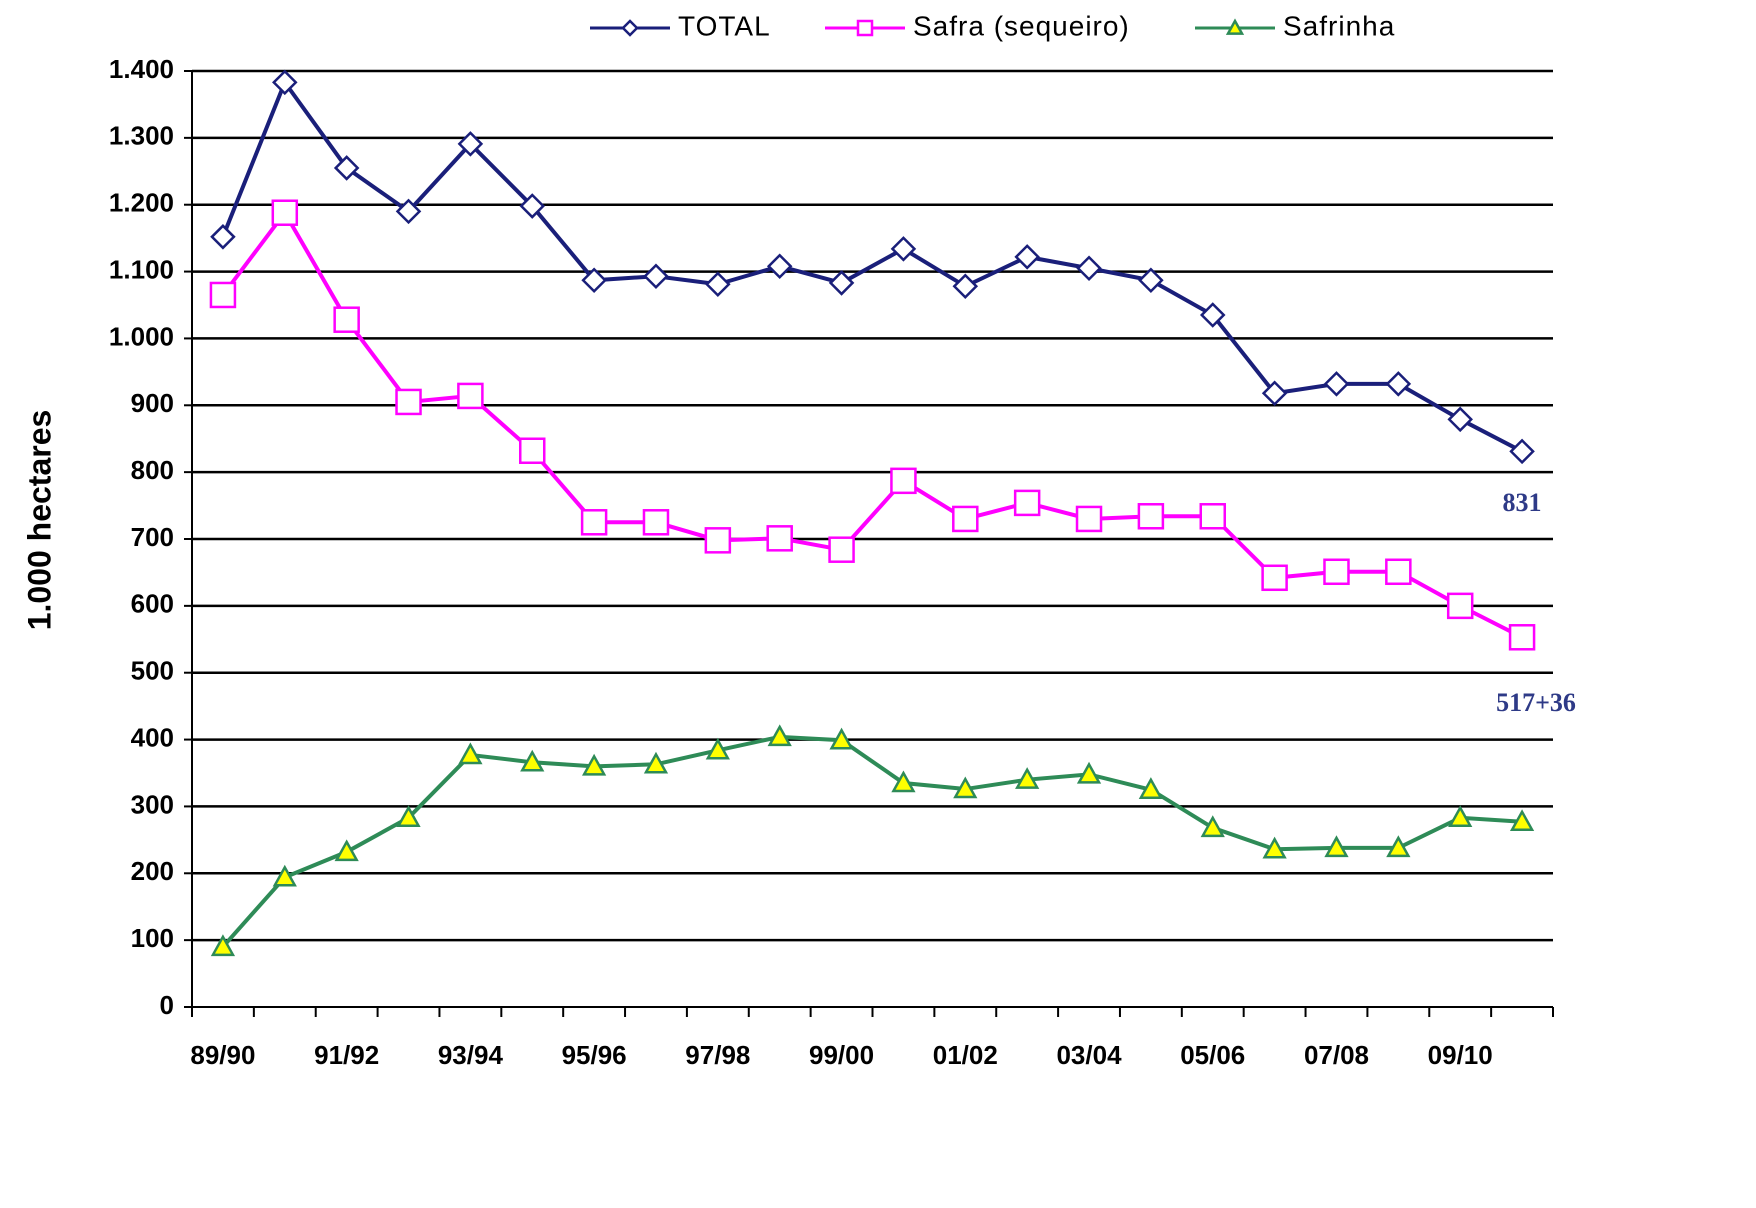 This screenshot has width=1756, height=1208. What do you see at coordinates (152, 737) in the screenshot?
I see `y-tick-label: 400` at bounding box center [152, 737].